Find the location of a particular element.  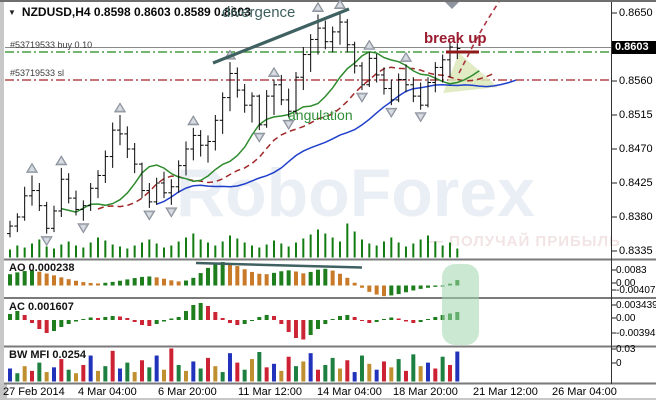

divergence-trendline is located at coordinates (281, 36).